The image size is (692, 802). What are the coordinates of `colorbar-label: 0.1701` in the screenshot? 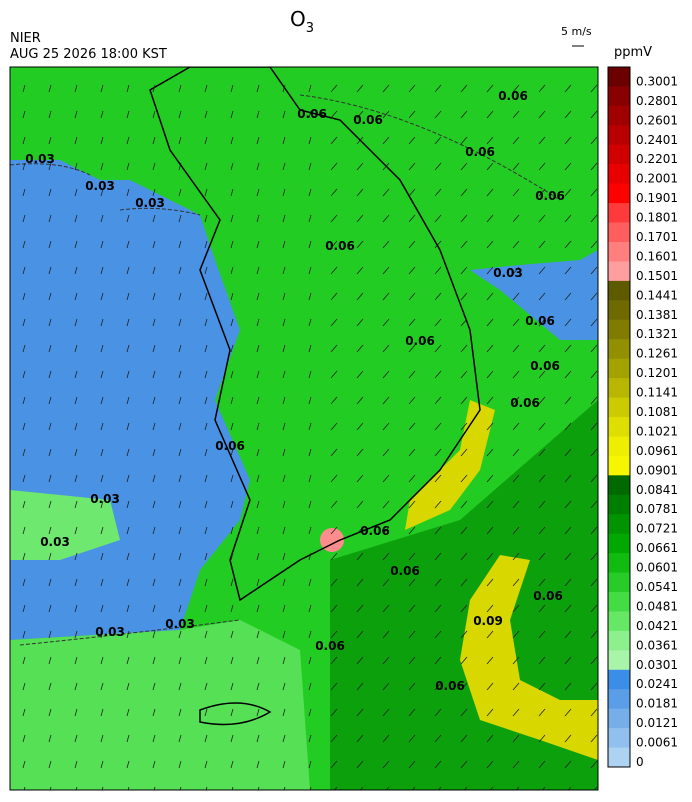 It's located at (657, 237).